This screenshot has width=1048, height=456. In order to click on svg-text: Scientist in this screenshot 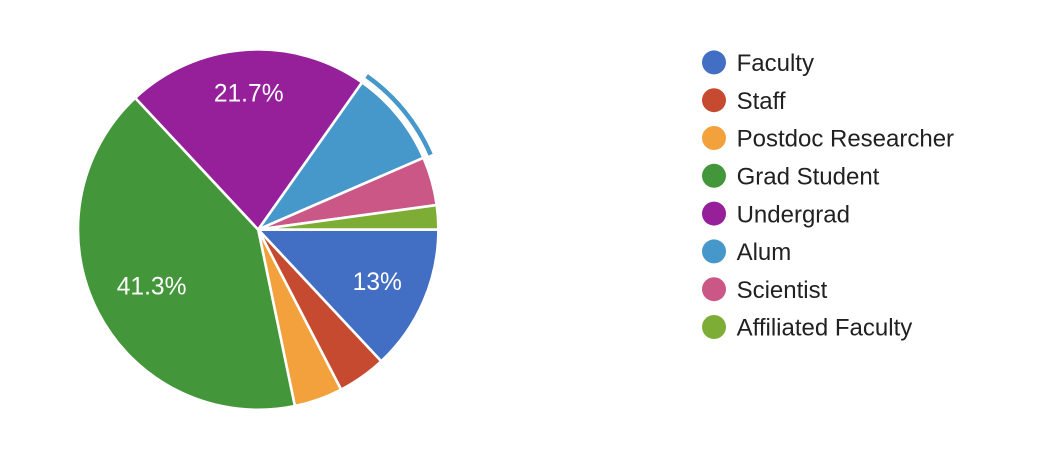, I will do `click(782, 290)`.